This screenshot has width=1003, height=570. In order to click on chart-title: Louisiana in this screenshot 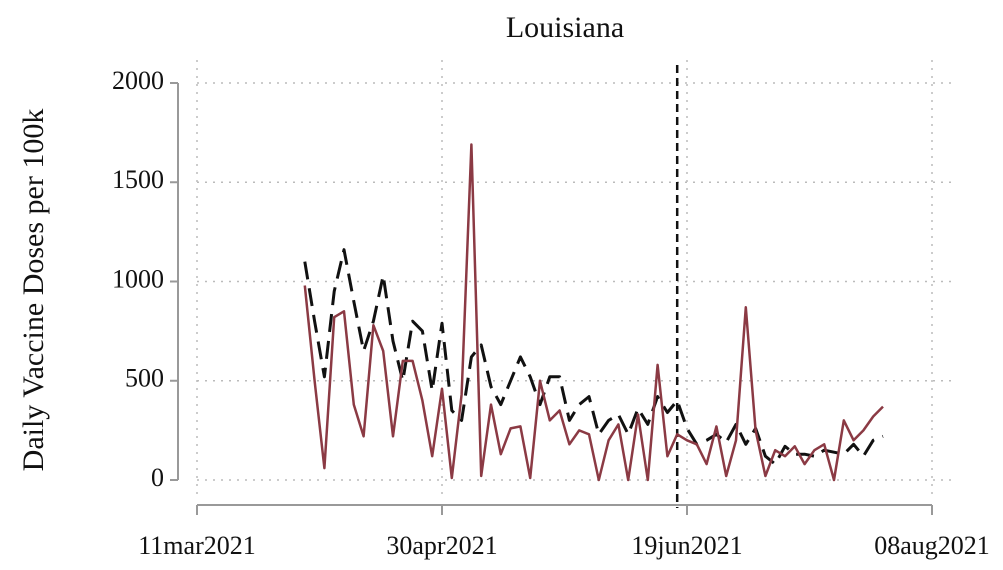, I will do `click(565, 27)`.